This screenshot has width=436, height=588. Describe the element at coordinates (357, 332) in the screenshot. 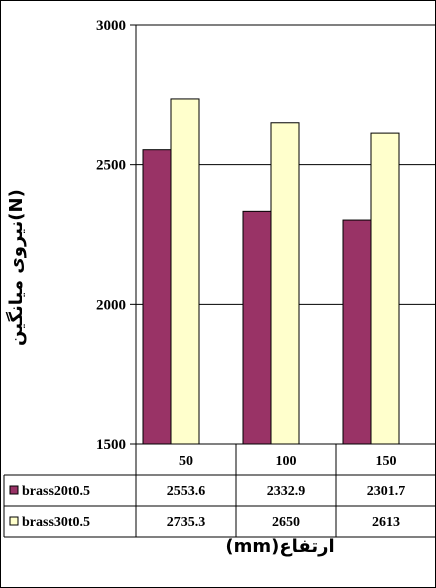

I see `bar-brass20t0.5-150` at that location.